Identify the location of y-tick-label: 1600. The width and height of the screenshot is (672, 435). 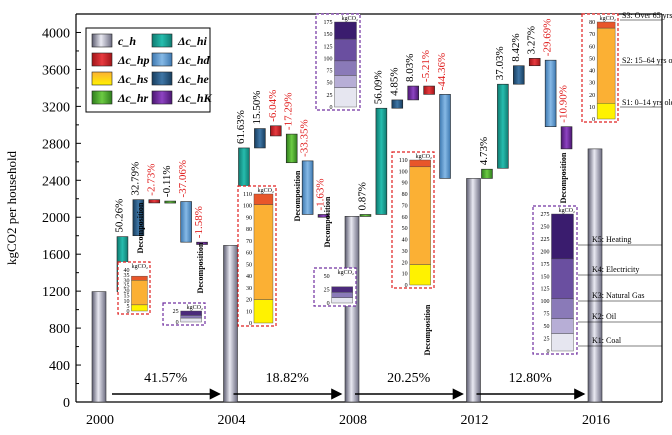
(56, 255).